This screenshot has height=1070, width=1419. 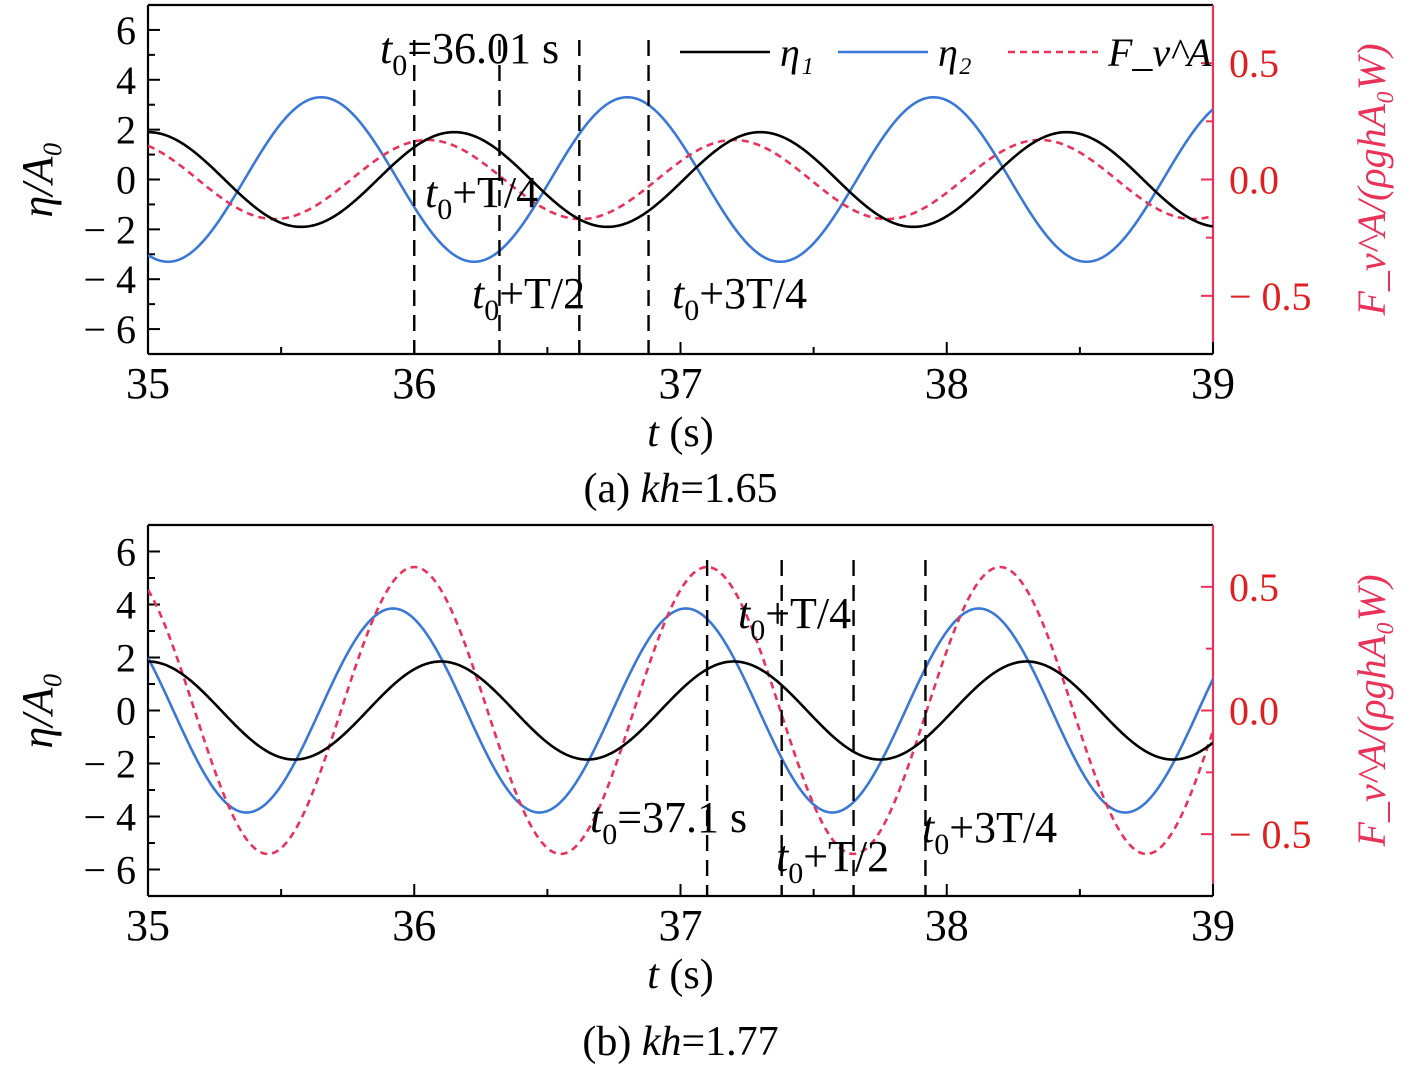 I want to click on caption-suffix: =1.77, so click(x=729, y=1042).